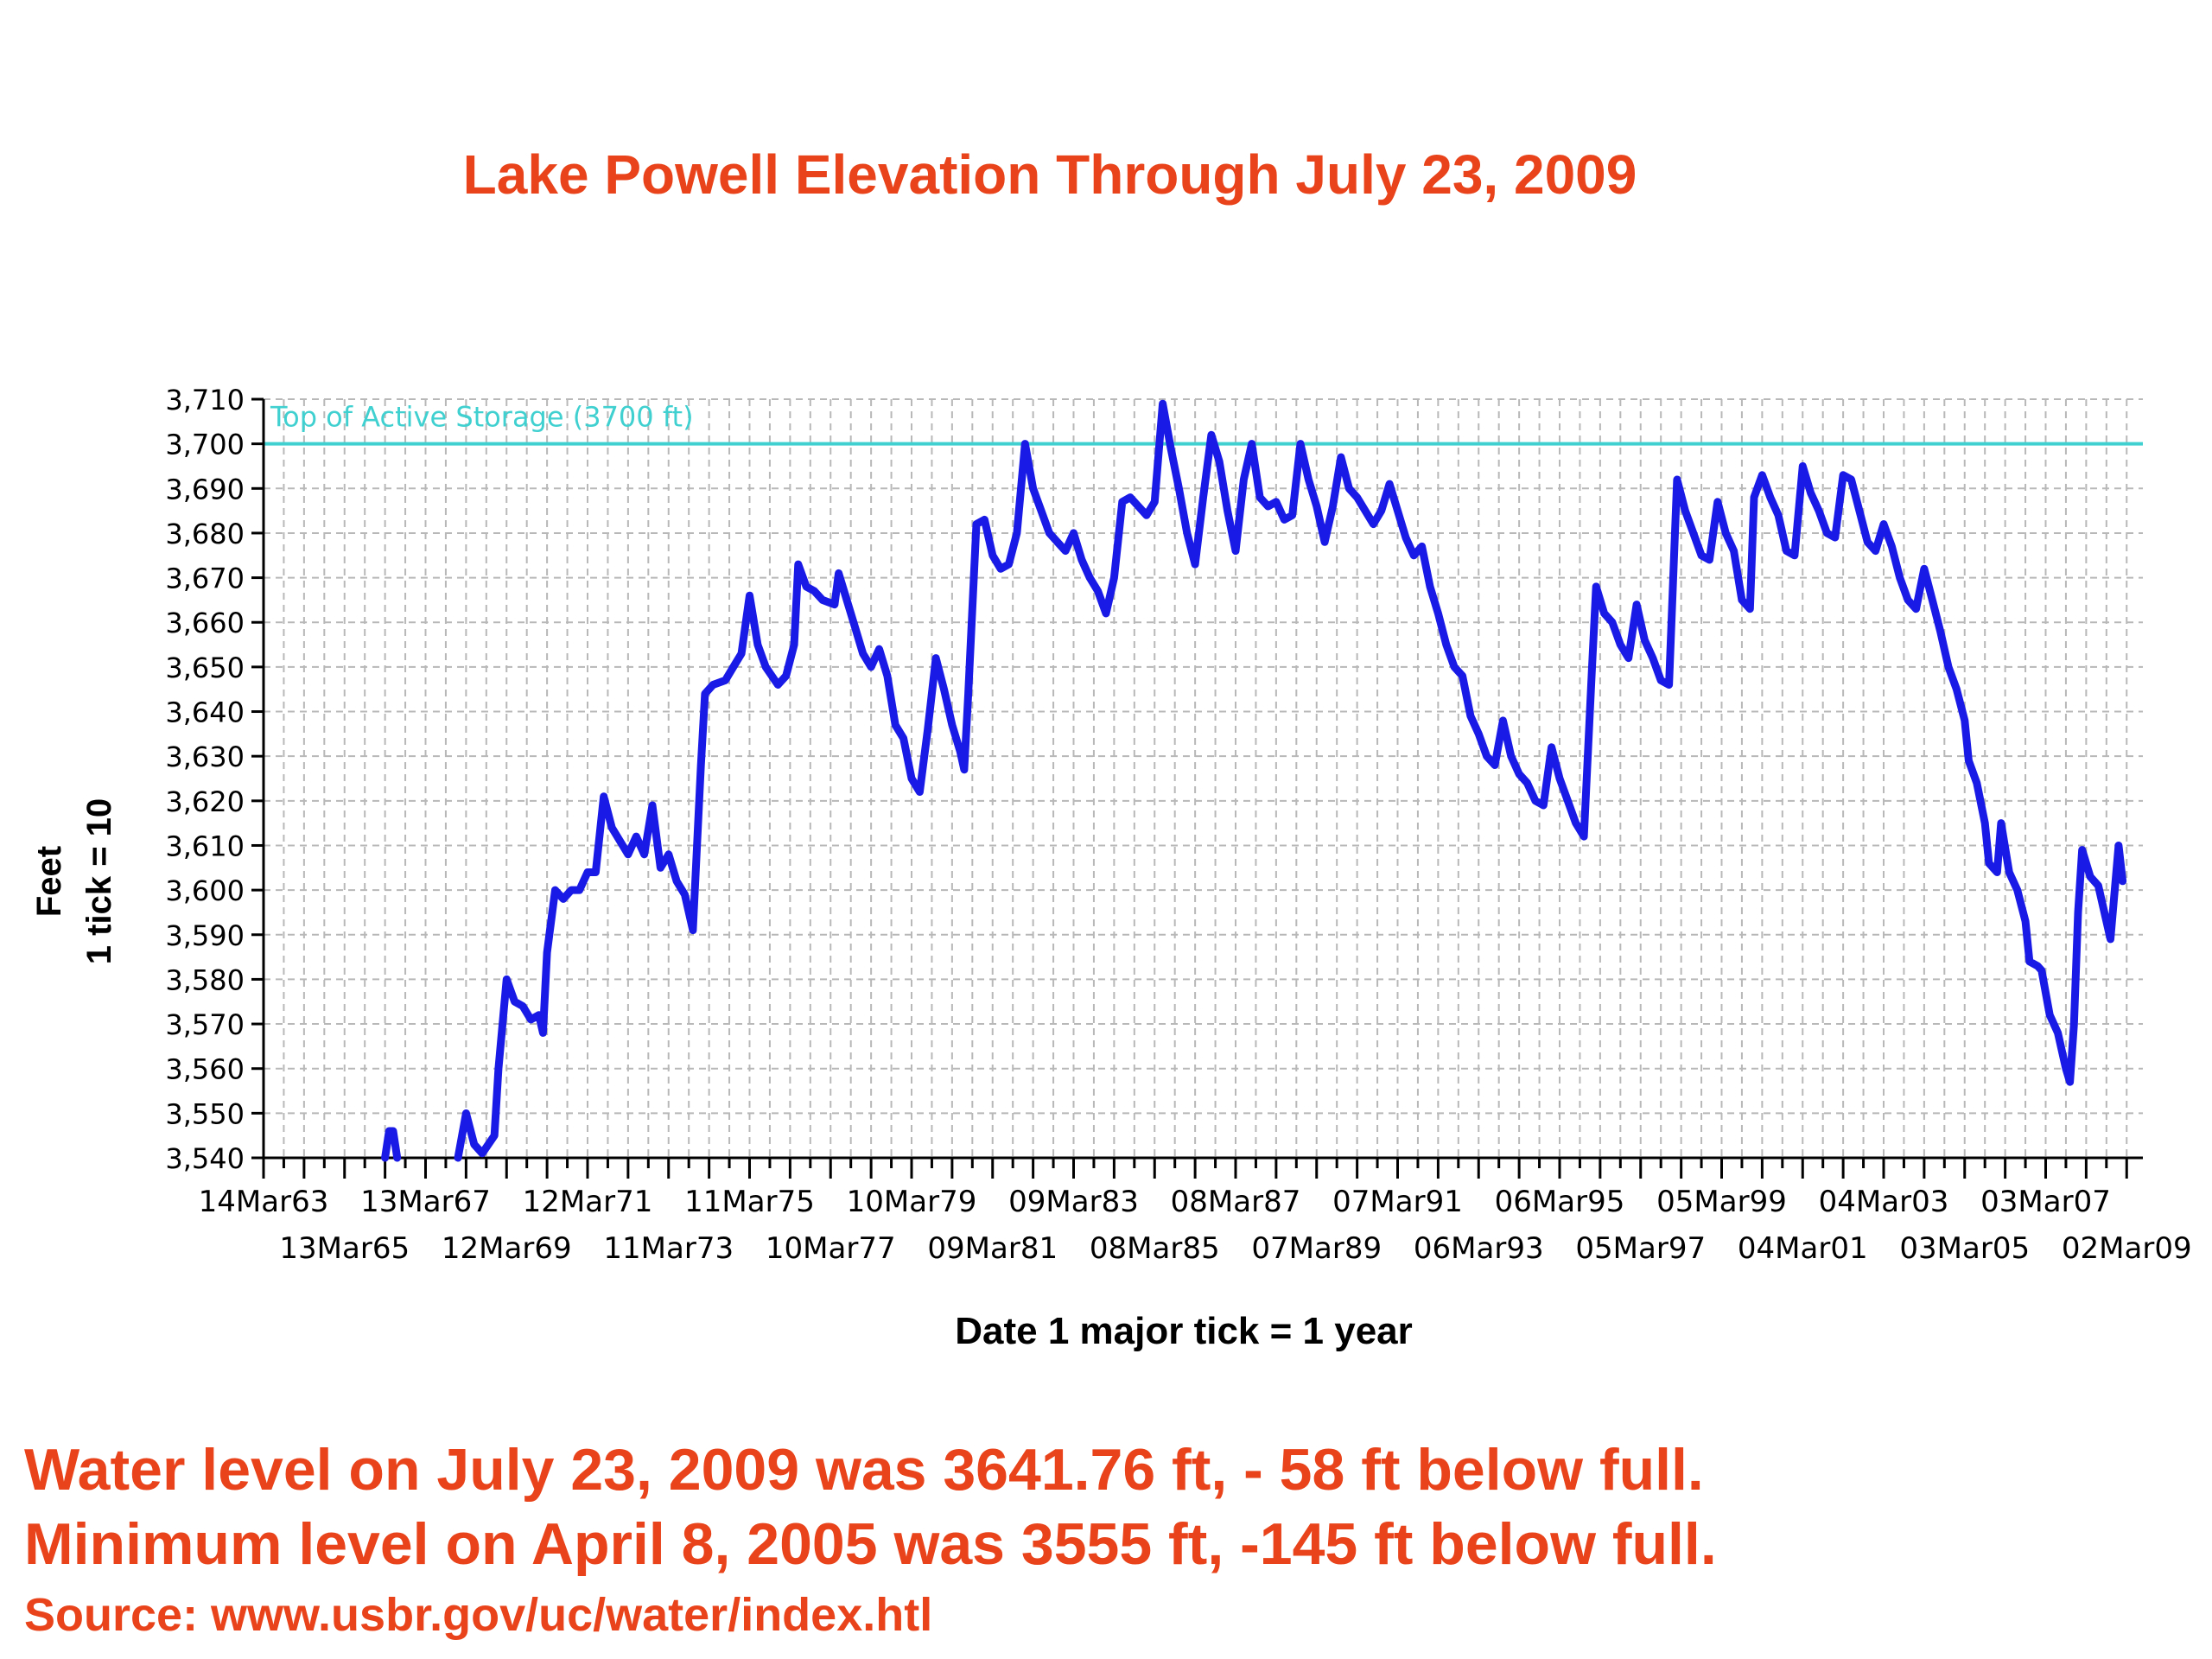 The height and width of the screenshot is (1659, 2212). What do you see at coordinates (1964, 1248) in the screenshot?
I see `x-tick-label: 03Mar05` at bounding box center [1964, 1248].